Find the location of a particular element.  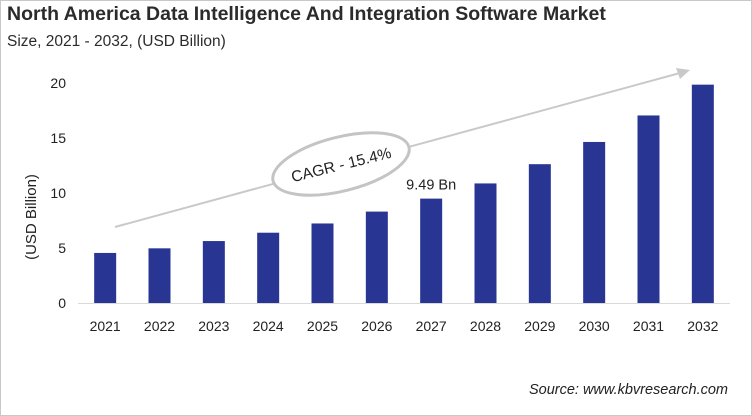

x-tick-label: 2027 is located at coordinates (431, 326).